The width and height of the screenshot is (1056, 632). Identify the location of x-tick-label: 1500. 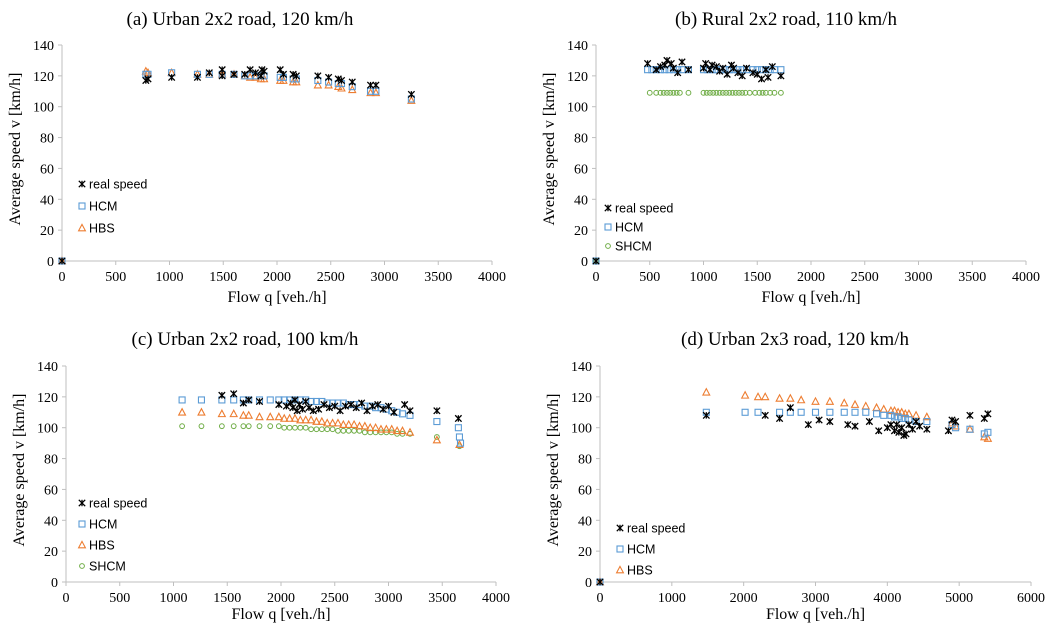
(223, 277).